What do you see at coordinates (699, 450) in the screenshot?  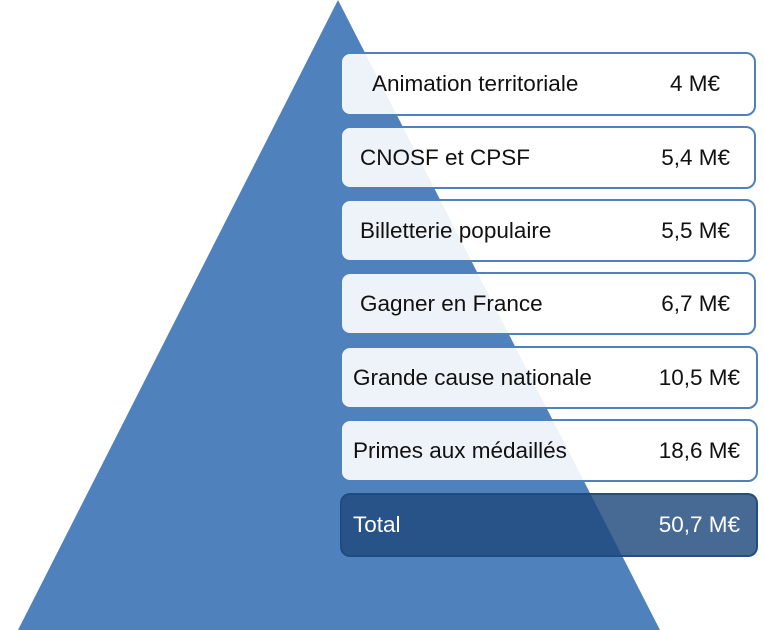 I see `row-value: 18,6 M€` at bounding box center [699, 450].